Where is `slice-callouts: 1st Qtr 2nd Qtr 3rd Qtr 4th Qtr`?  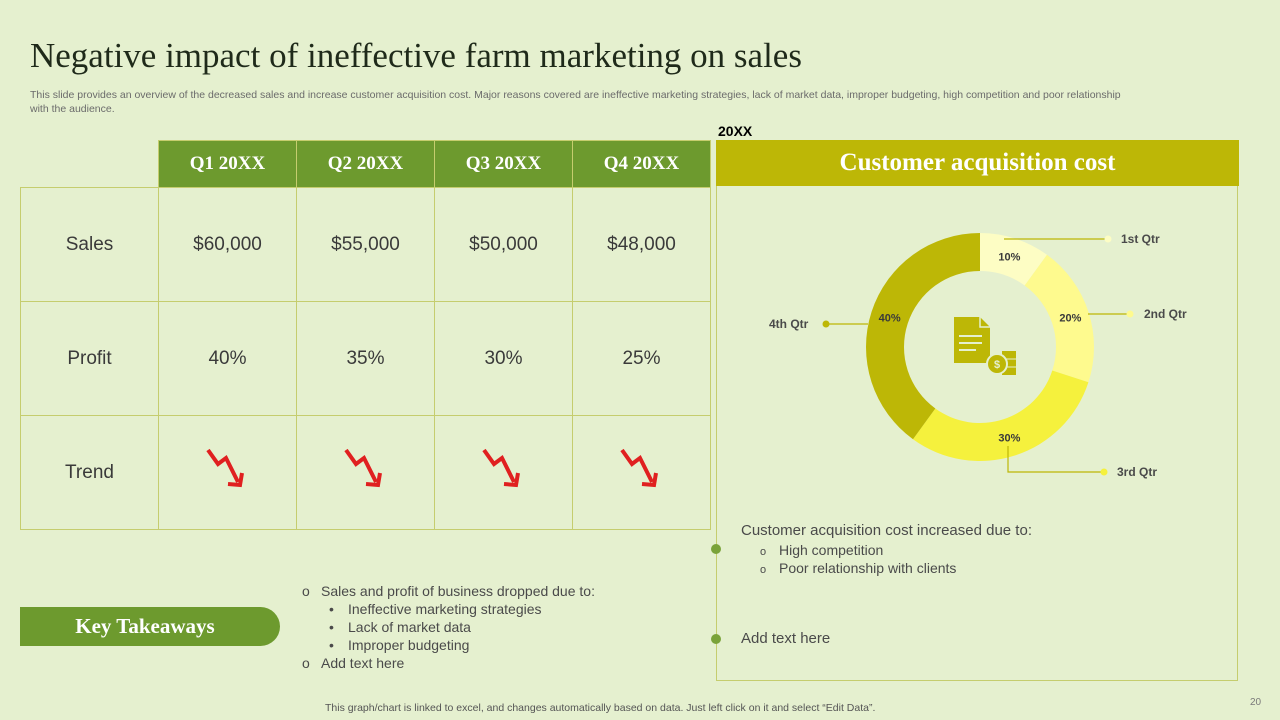
slice-callouts: 1st Qtr 2nd Qtr 3rd Qtr 4th Qtr is located at coordinates (978, 355).